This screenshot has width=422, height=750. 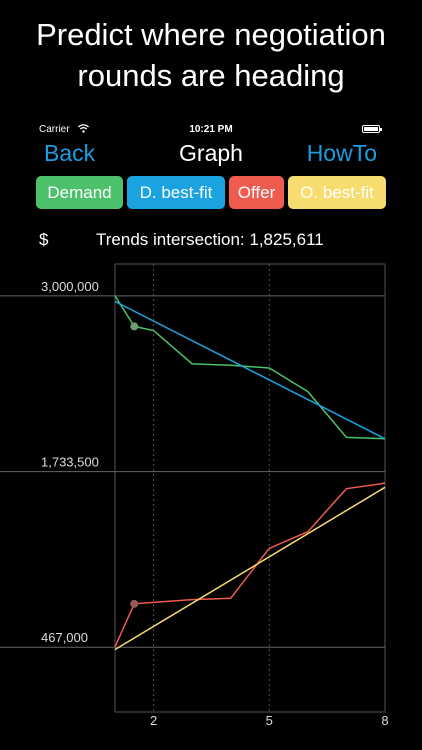 I want to click on legend-offer-bestfit-button: O. best-fit, so click(x=337, y=192).